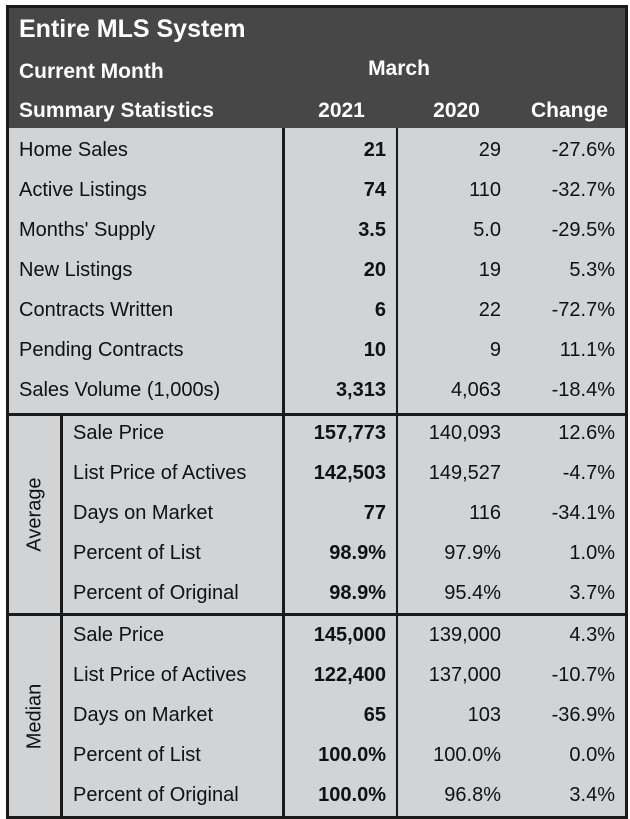 Image resolution: width=630 pixels, height=819 pixels. Describe the element at coordinates (374, 270) in the screenshot. I see `value-2021: 20` at that location.